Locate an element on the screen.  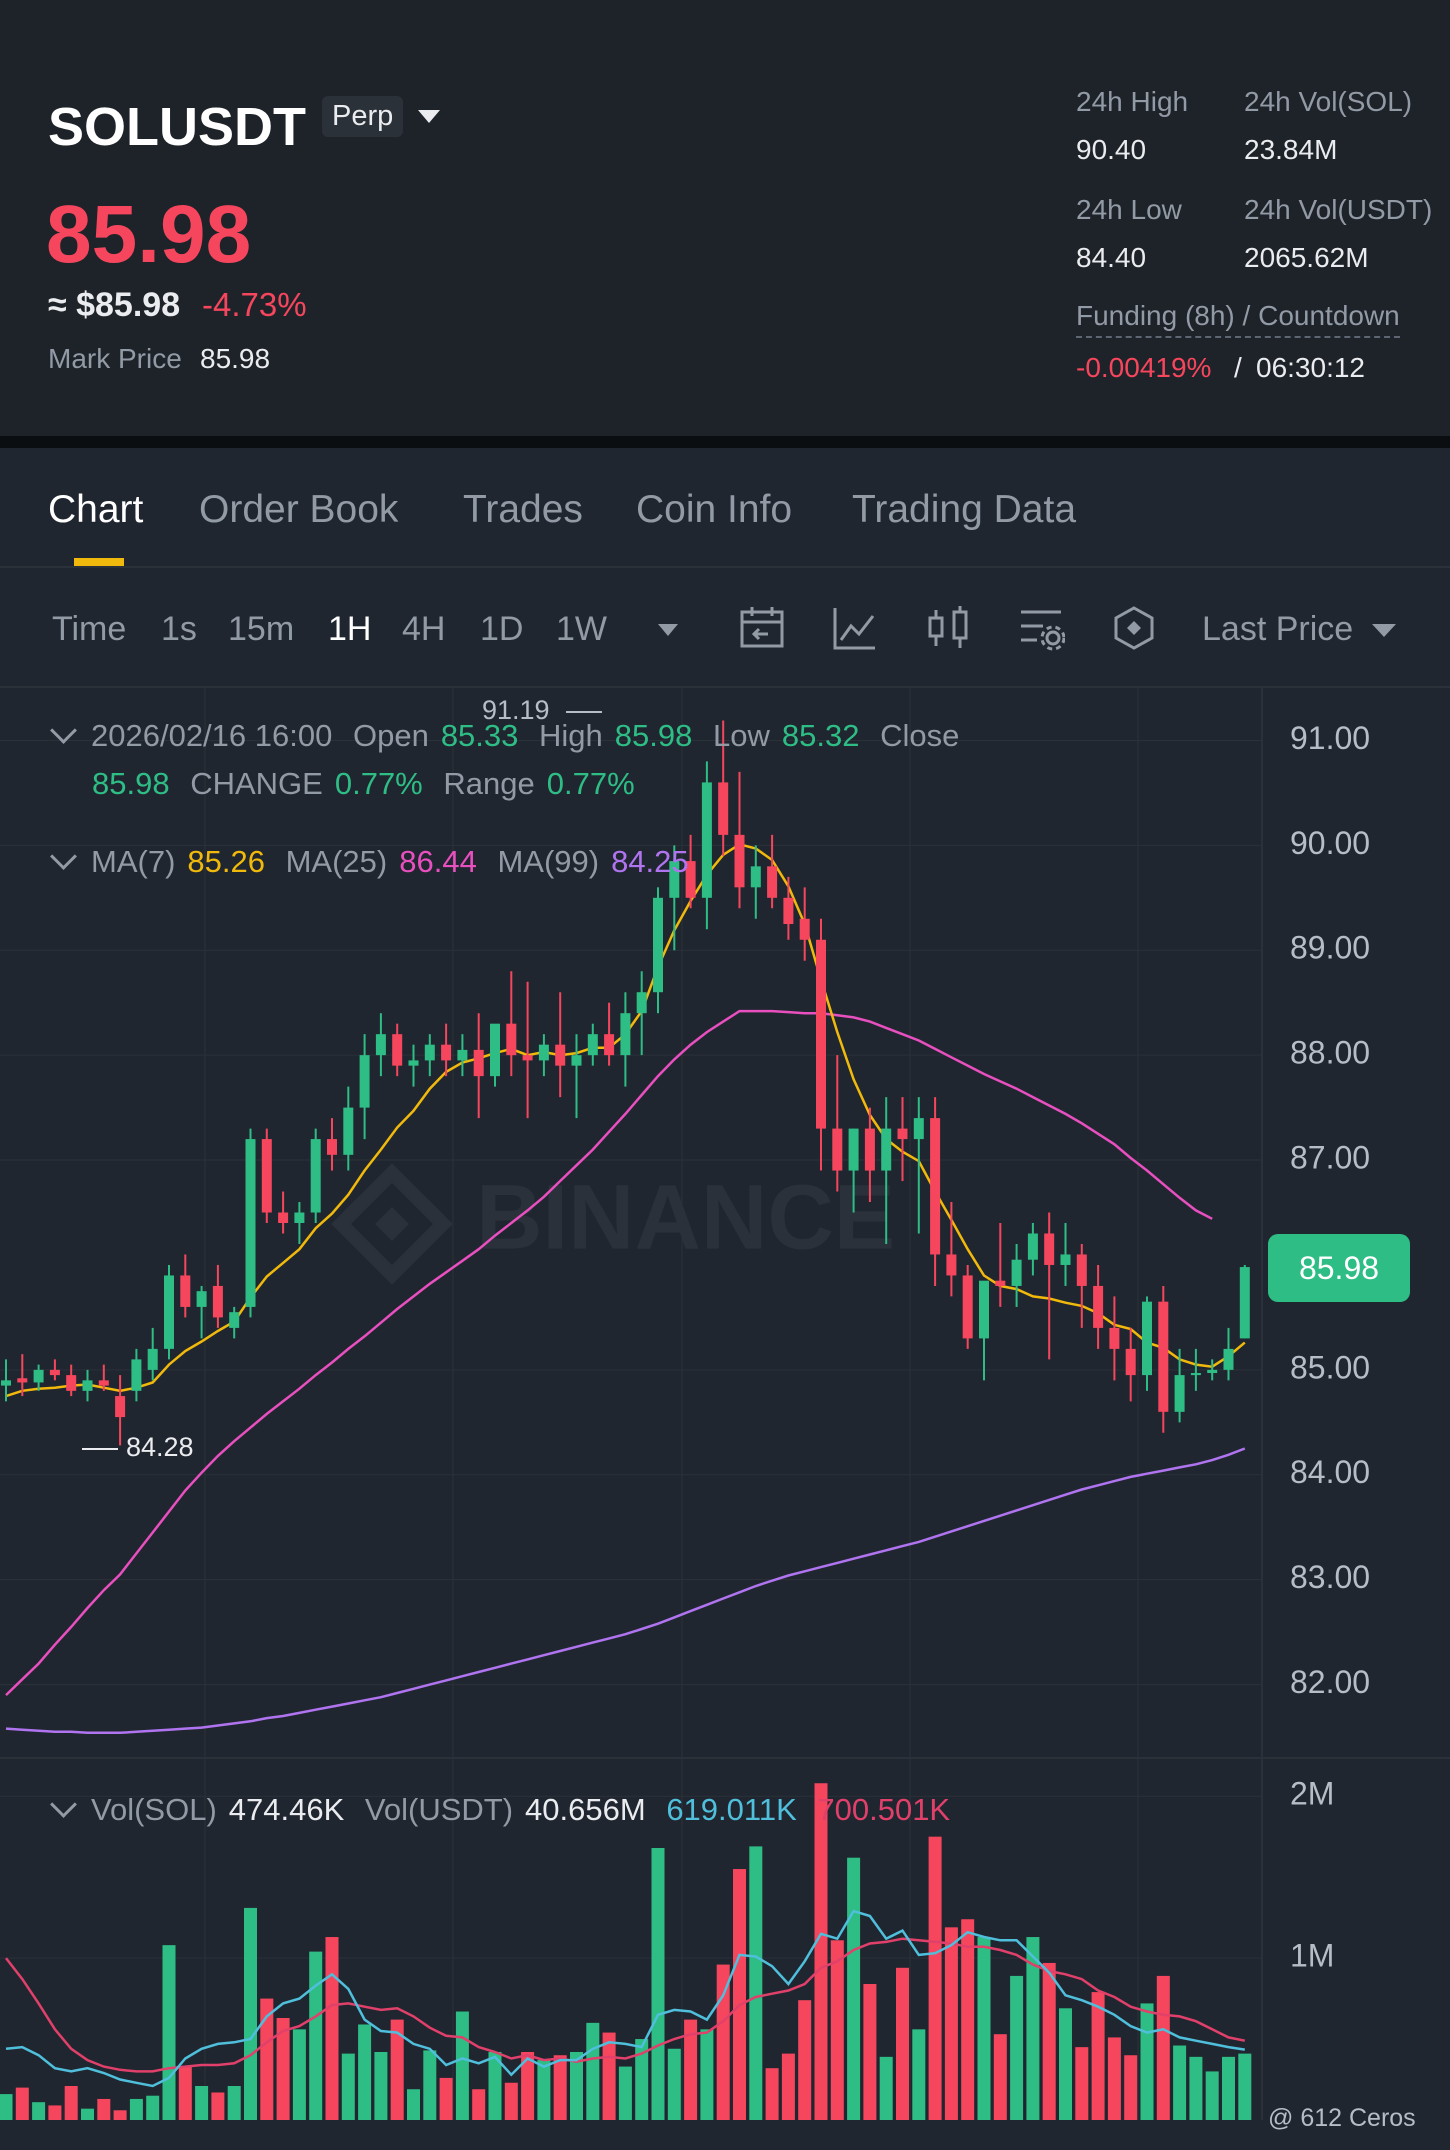
candle-date: 2026/02/16 16:00 is located at coordinates (212, 735).